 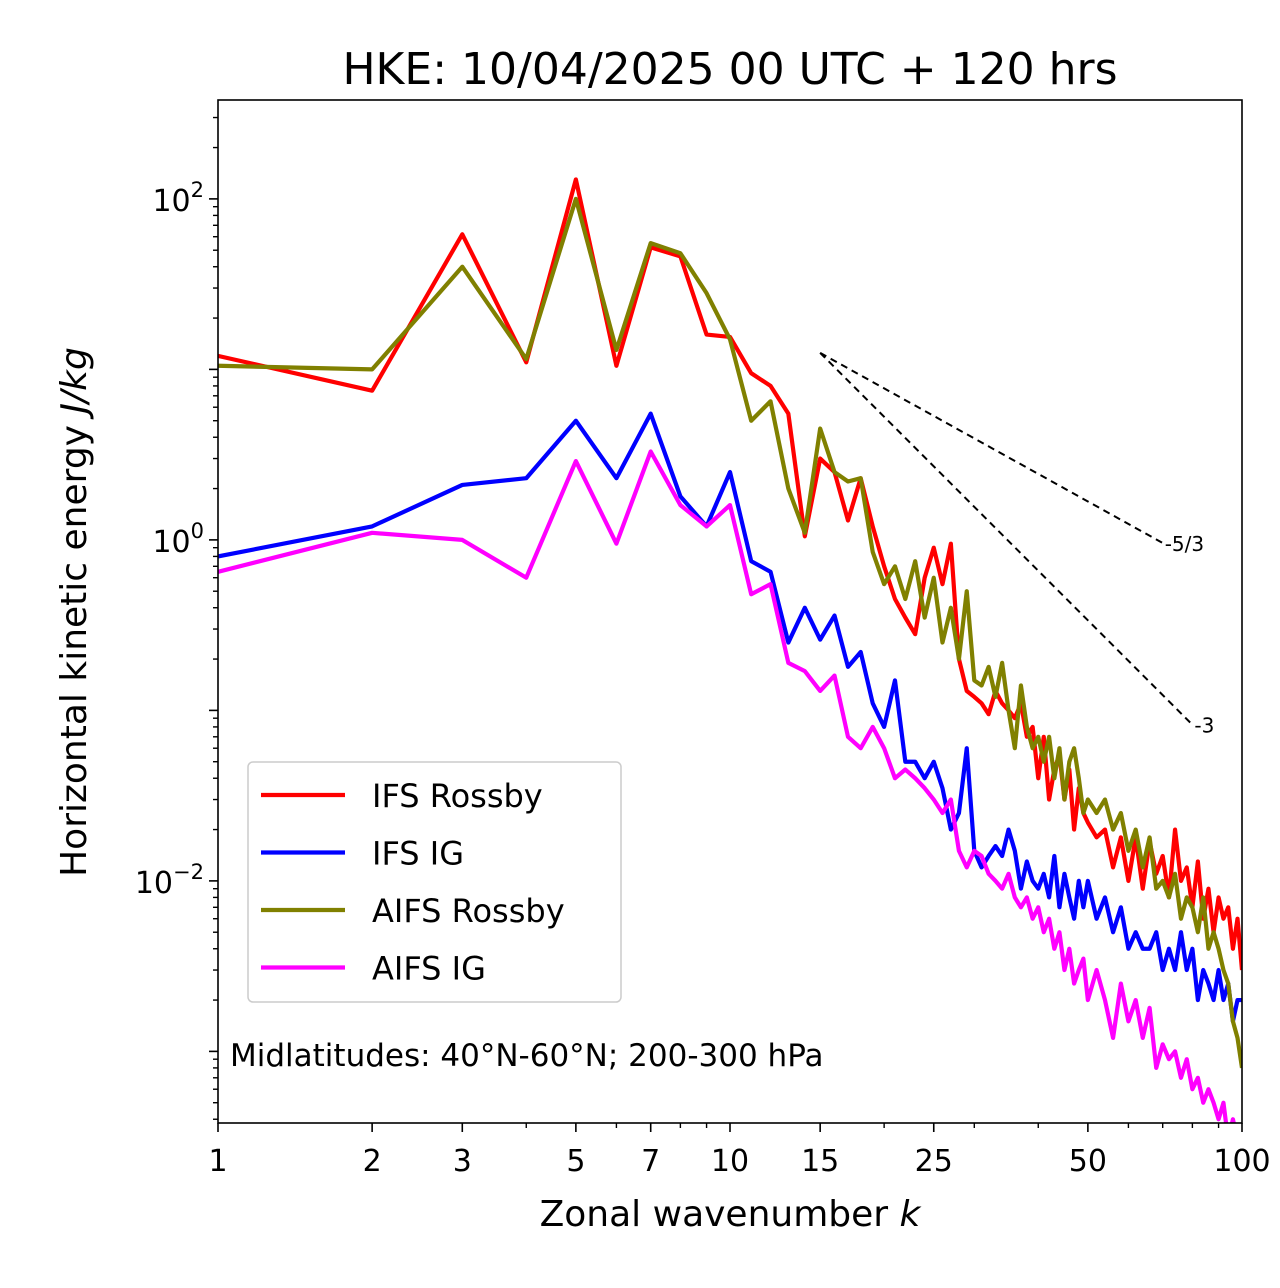 What do you see at coordinates (650, 1161) in the screenshot?
I see `x-tick-label: 7` at bounding box center [650, 1161].